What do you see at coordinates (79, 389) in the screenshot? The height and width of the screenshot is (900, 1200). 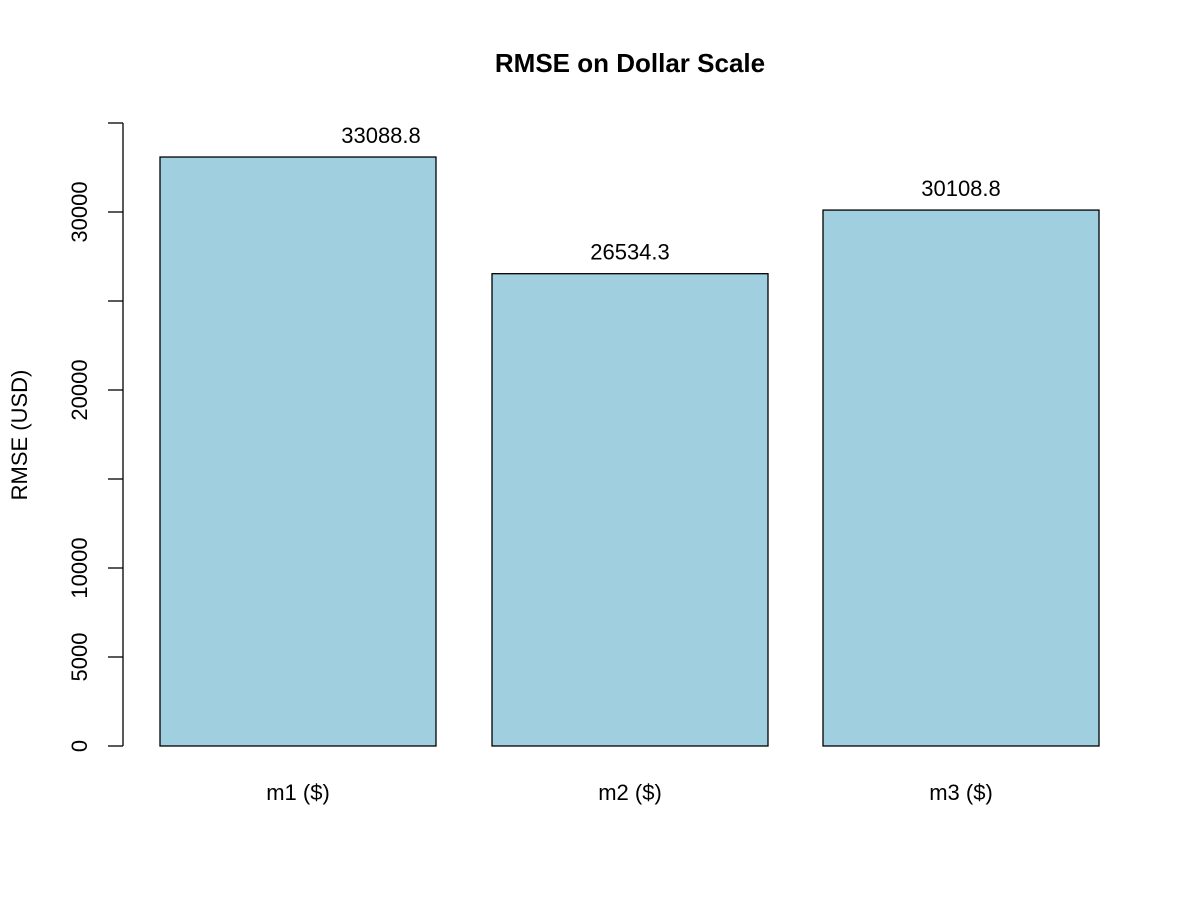 I see `y-tick-label: 20000` at bounding box center [79, 389].